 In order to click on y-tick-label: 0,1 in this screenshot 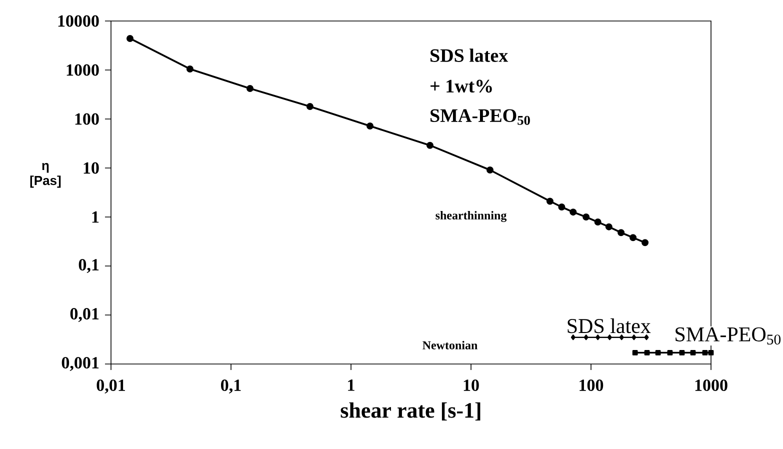, I will do `click(88, 266)`.